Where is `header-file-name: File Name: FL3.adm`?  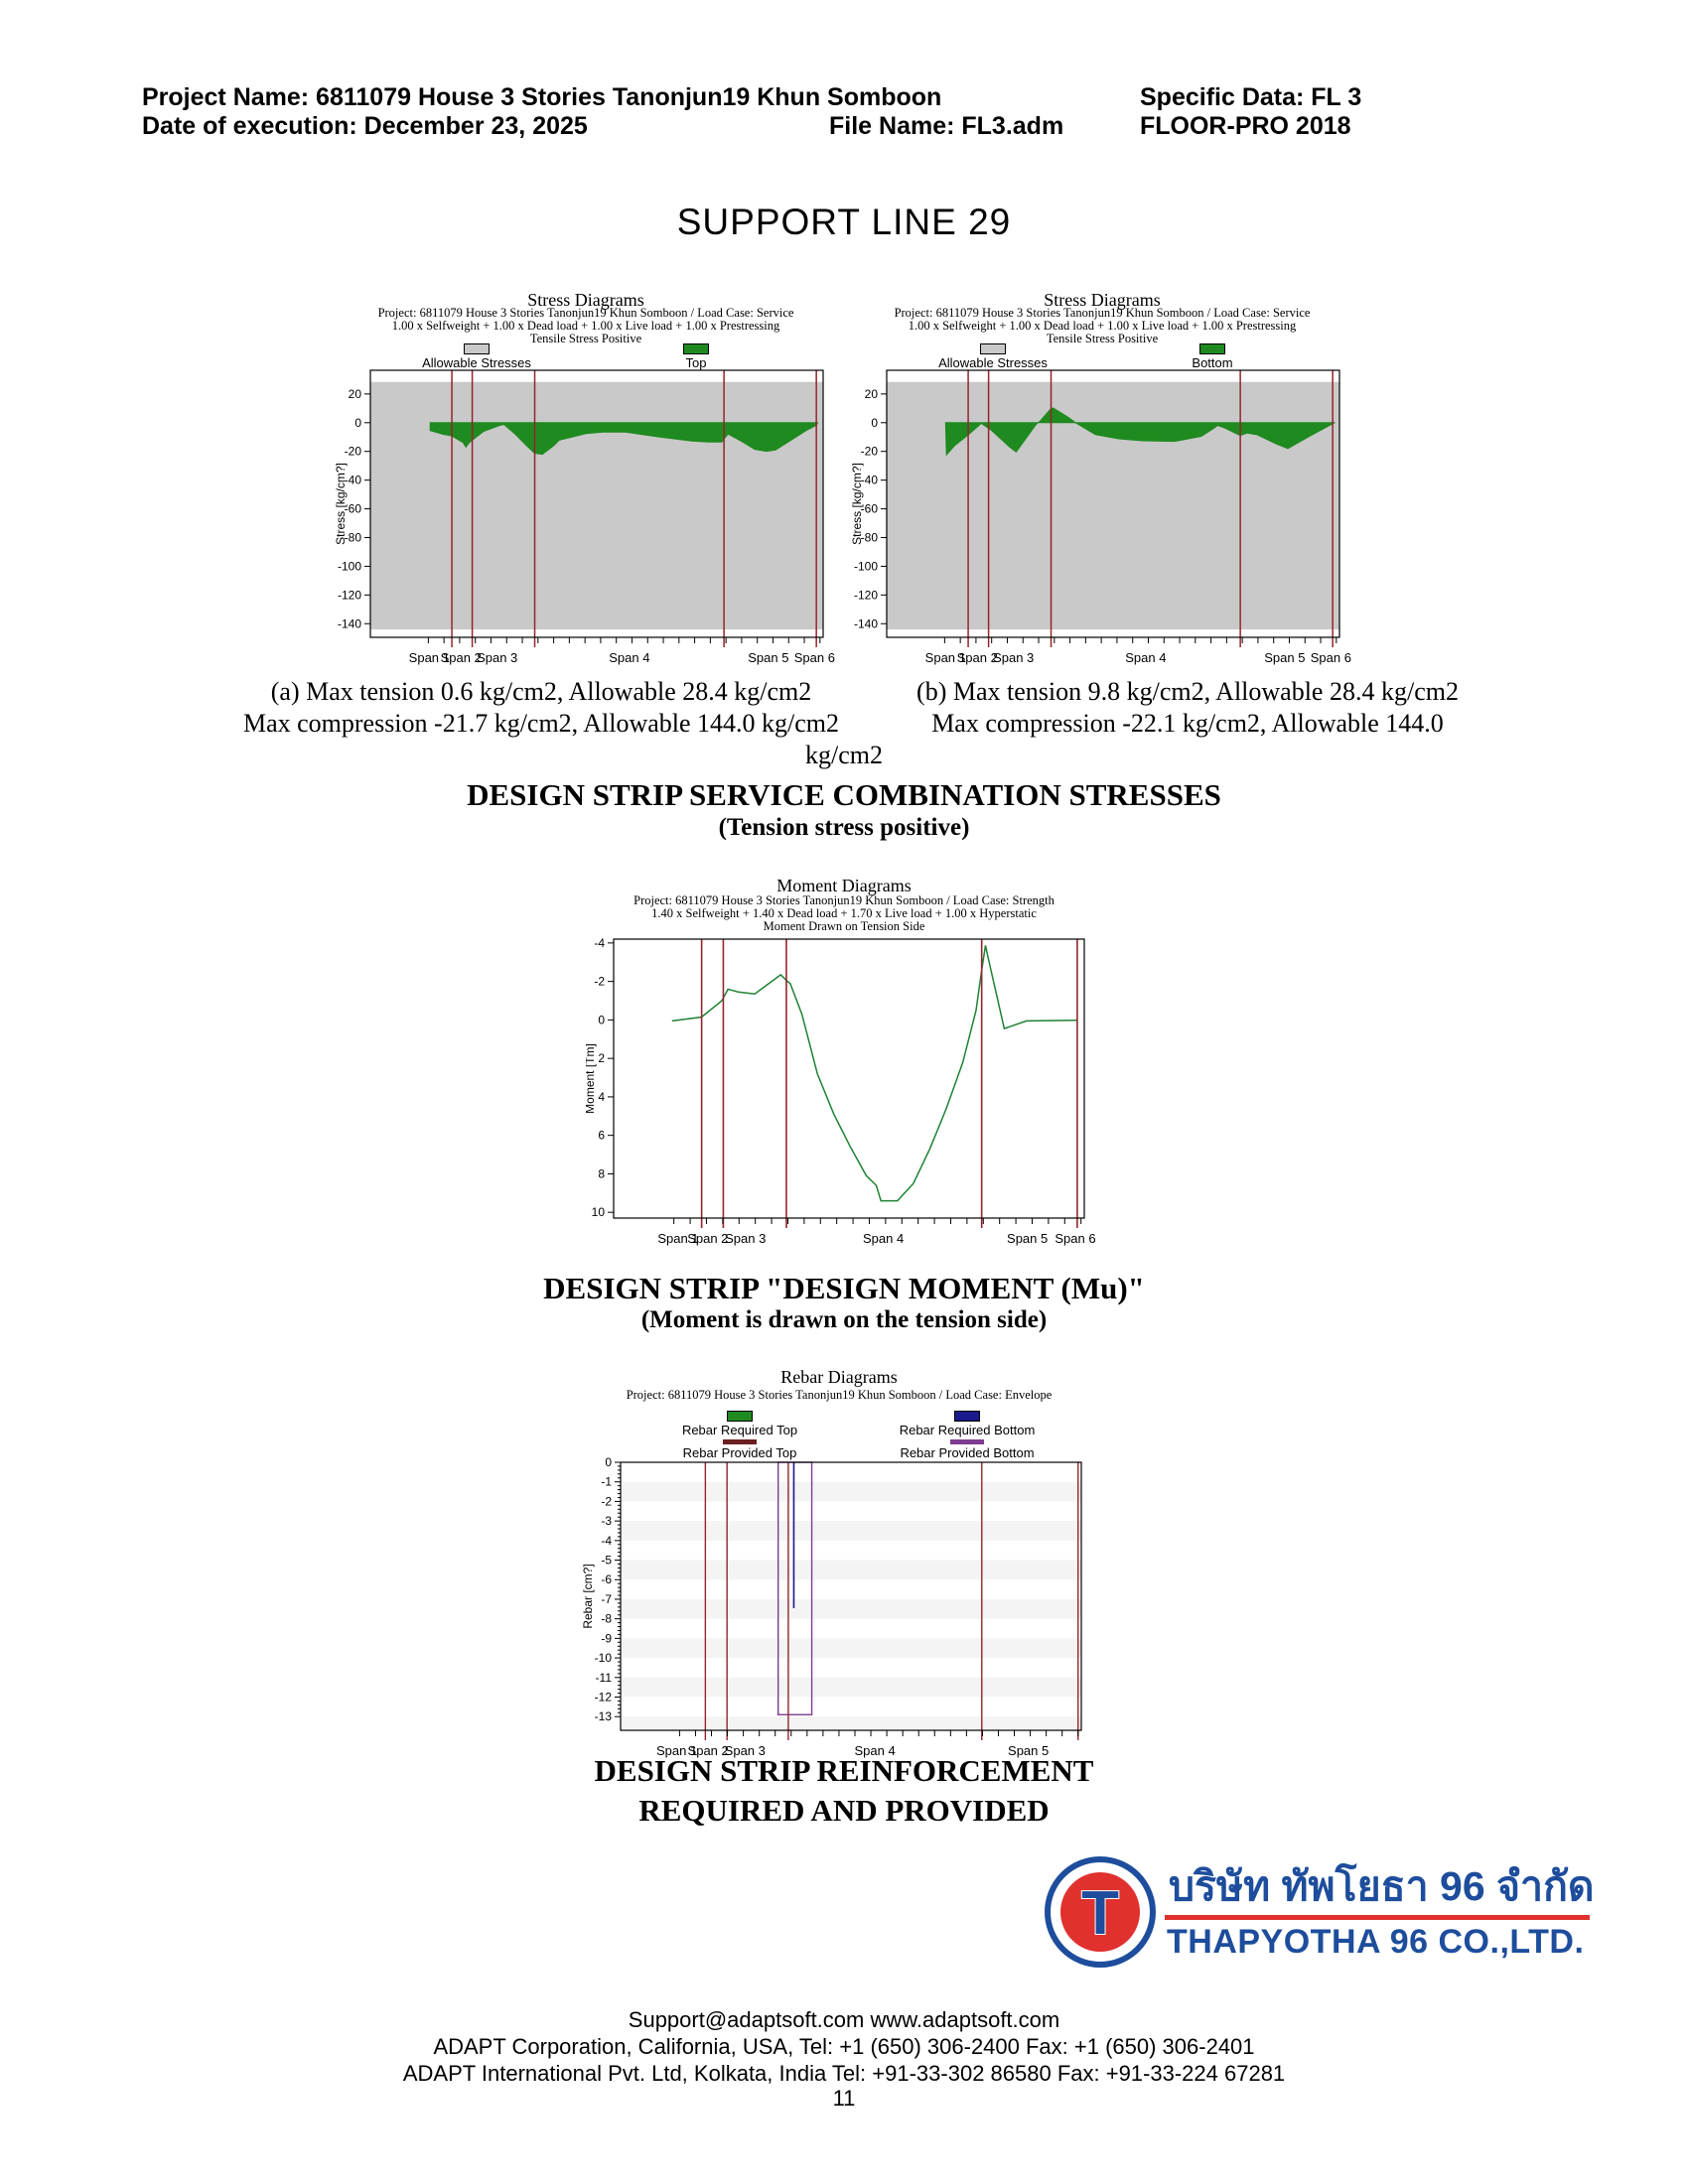
header-file-name: File Name: FL3.adm is located at coordinates (946, 126).